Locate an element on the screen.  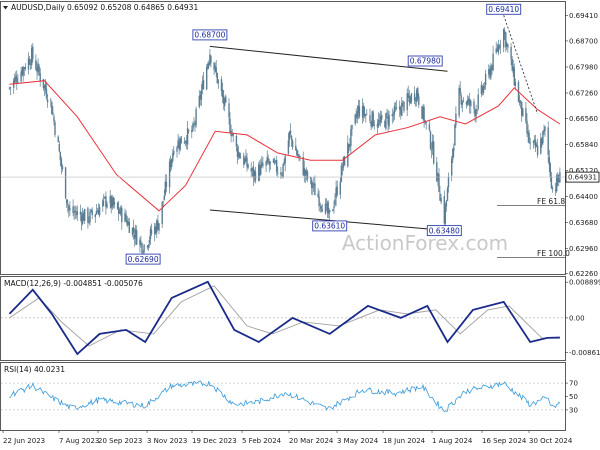
price-tick-label: 0.67980 is located at coordinates (583, 68).